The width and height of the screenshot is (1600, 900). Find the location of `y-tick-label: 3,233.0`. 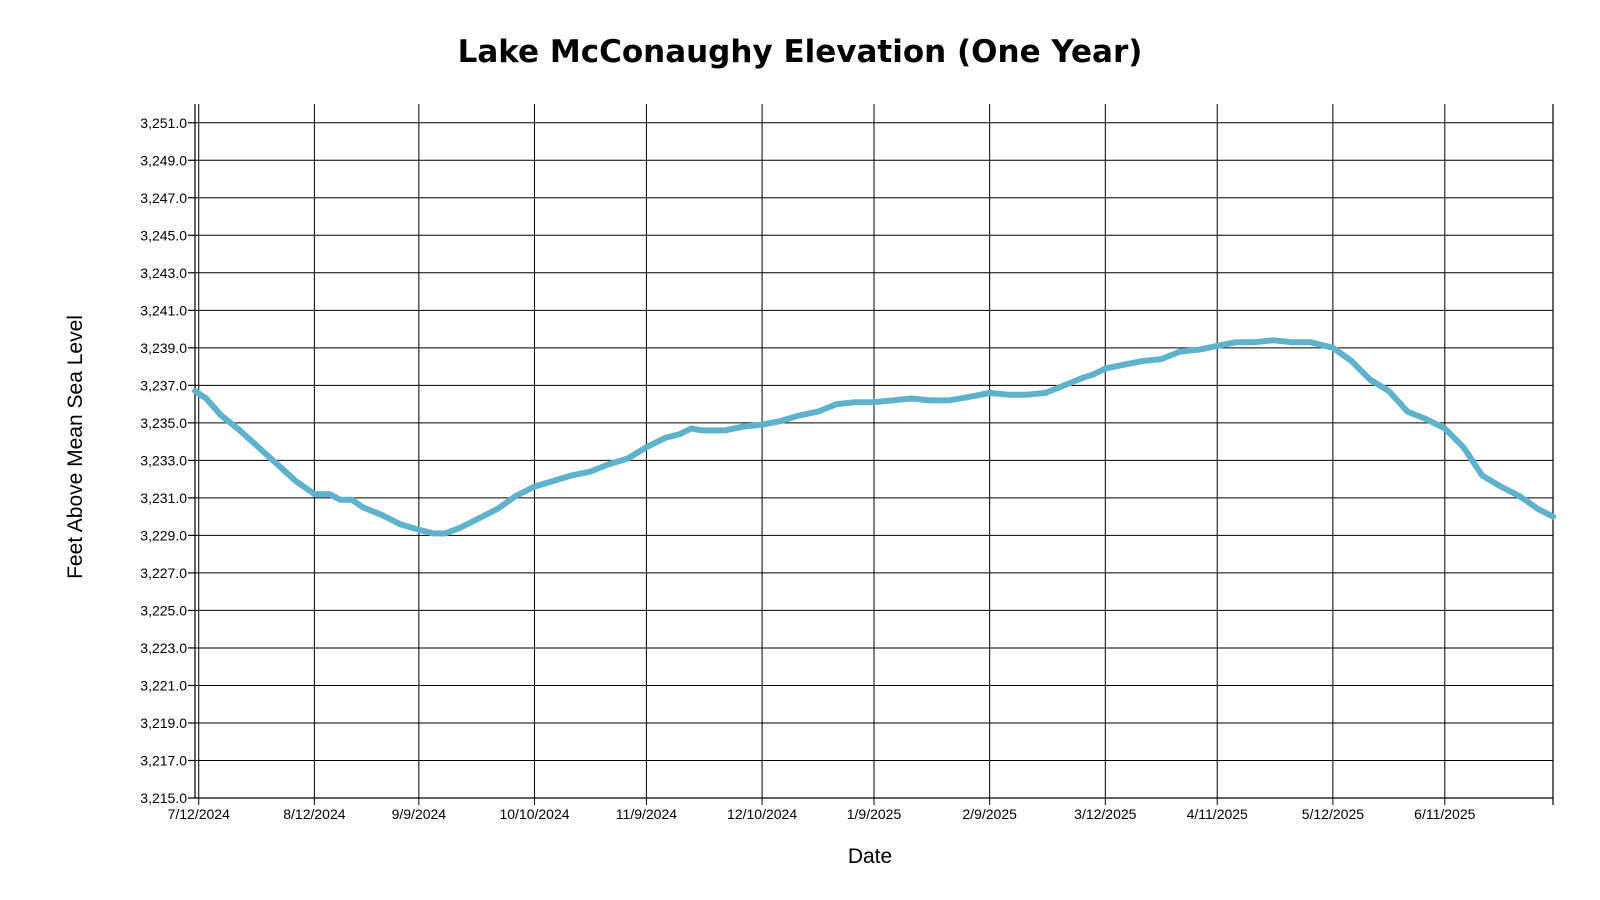

y-tick-label: 3,233.0 is located at coordinates (163, 460).